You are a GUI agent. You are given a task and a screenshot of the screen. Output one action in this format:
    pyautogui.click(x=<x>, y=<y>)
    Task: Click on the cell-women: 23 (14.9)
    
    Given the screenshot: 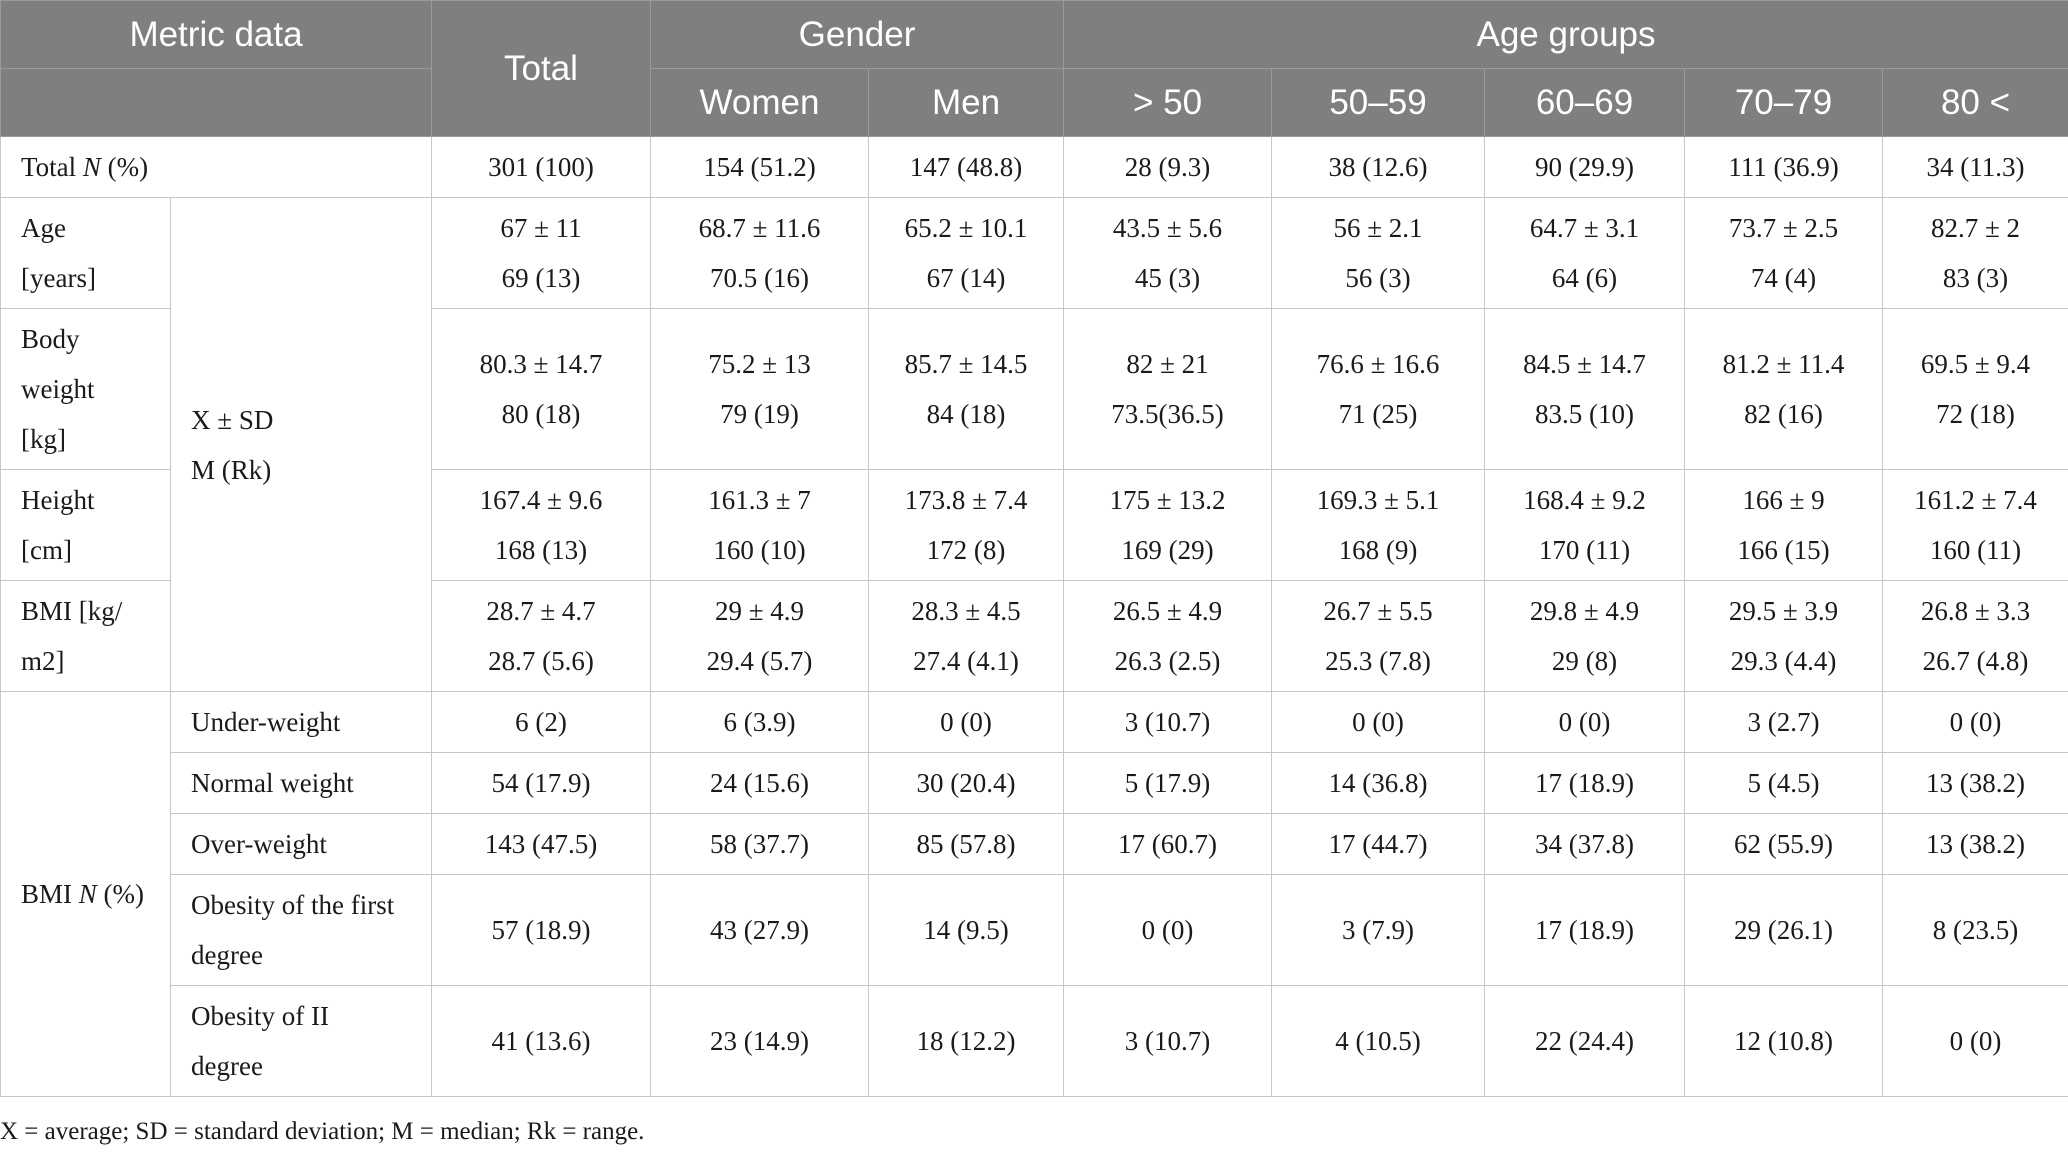 What is the action you would take?
    pyautogui.click(x=759, y=1041)
    